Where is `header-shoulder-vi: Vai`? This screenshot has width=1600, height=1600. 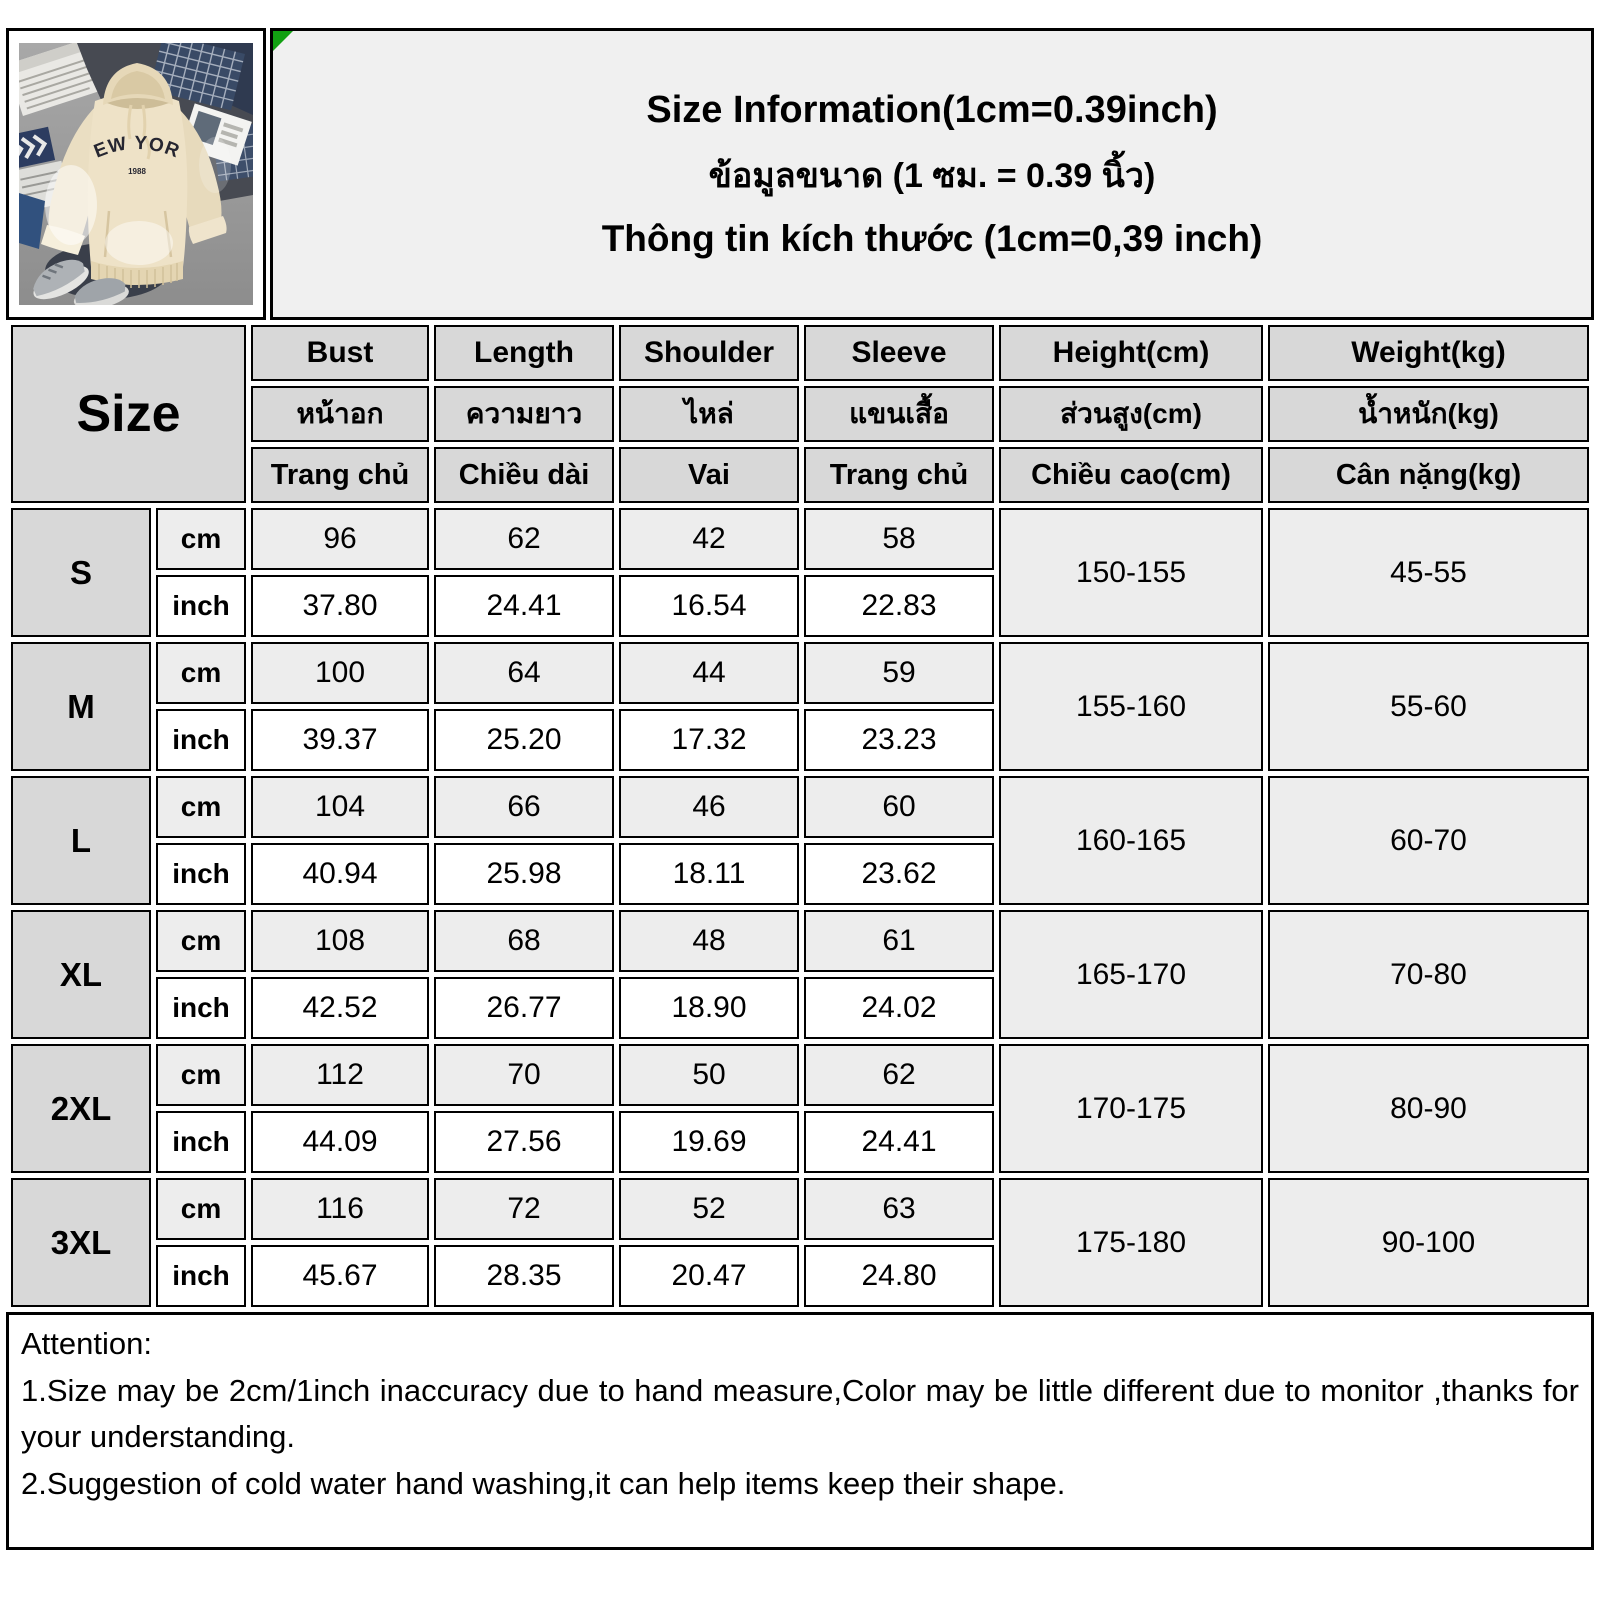
header-shoulder-vi: Vai is located at coordinates (709, 475).